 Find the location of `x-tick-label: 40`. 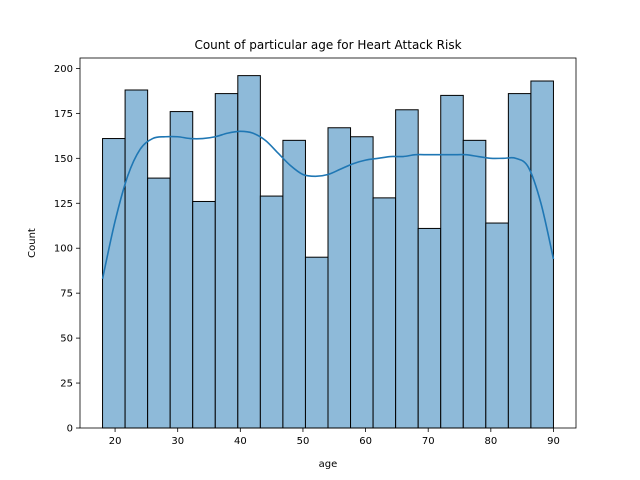

x-tick-label: 40 is located at coordinates (240, 441).